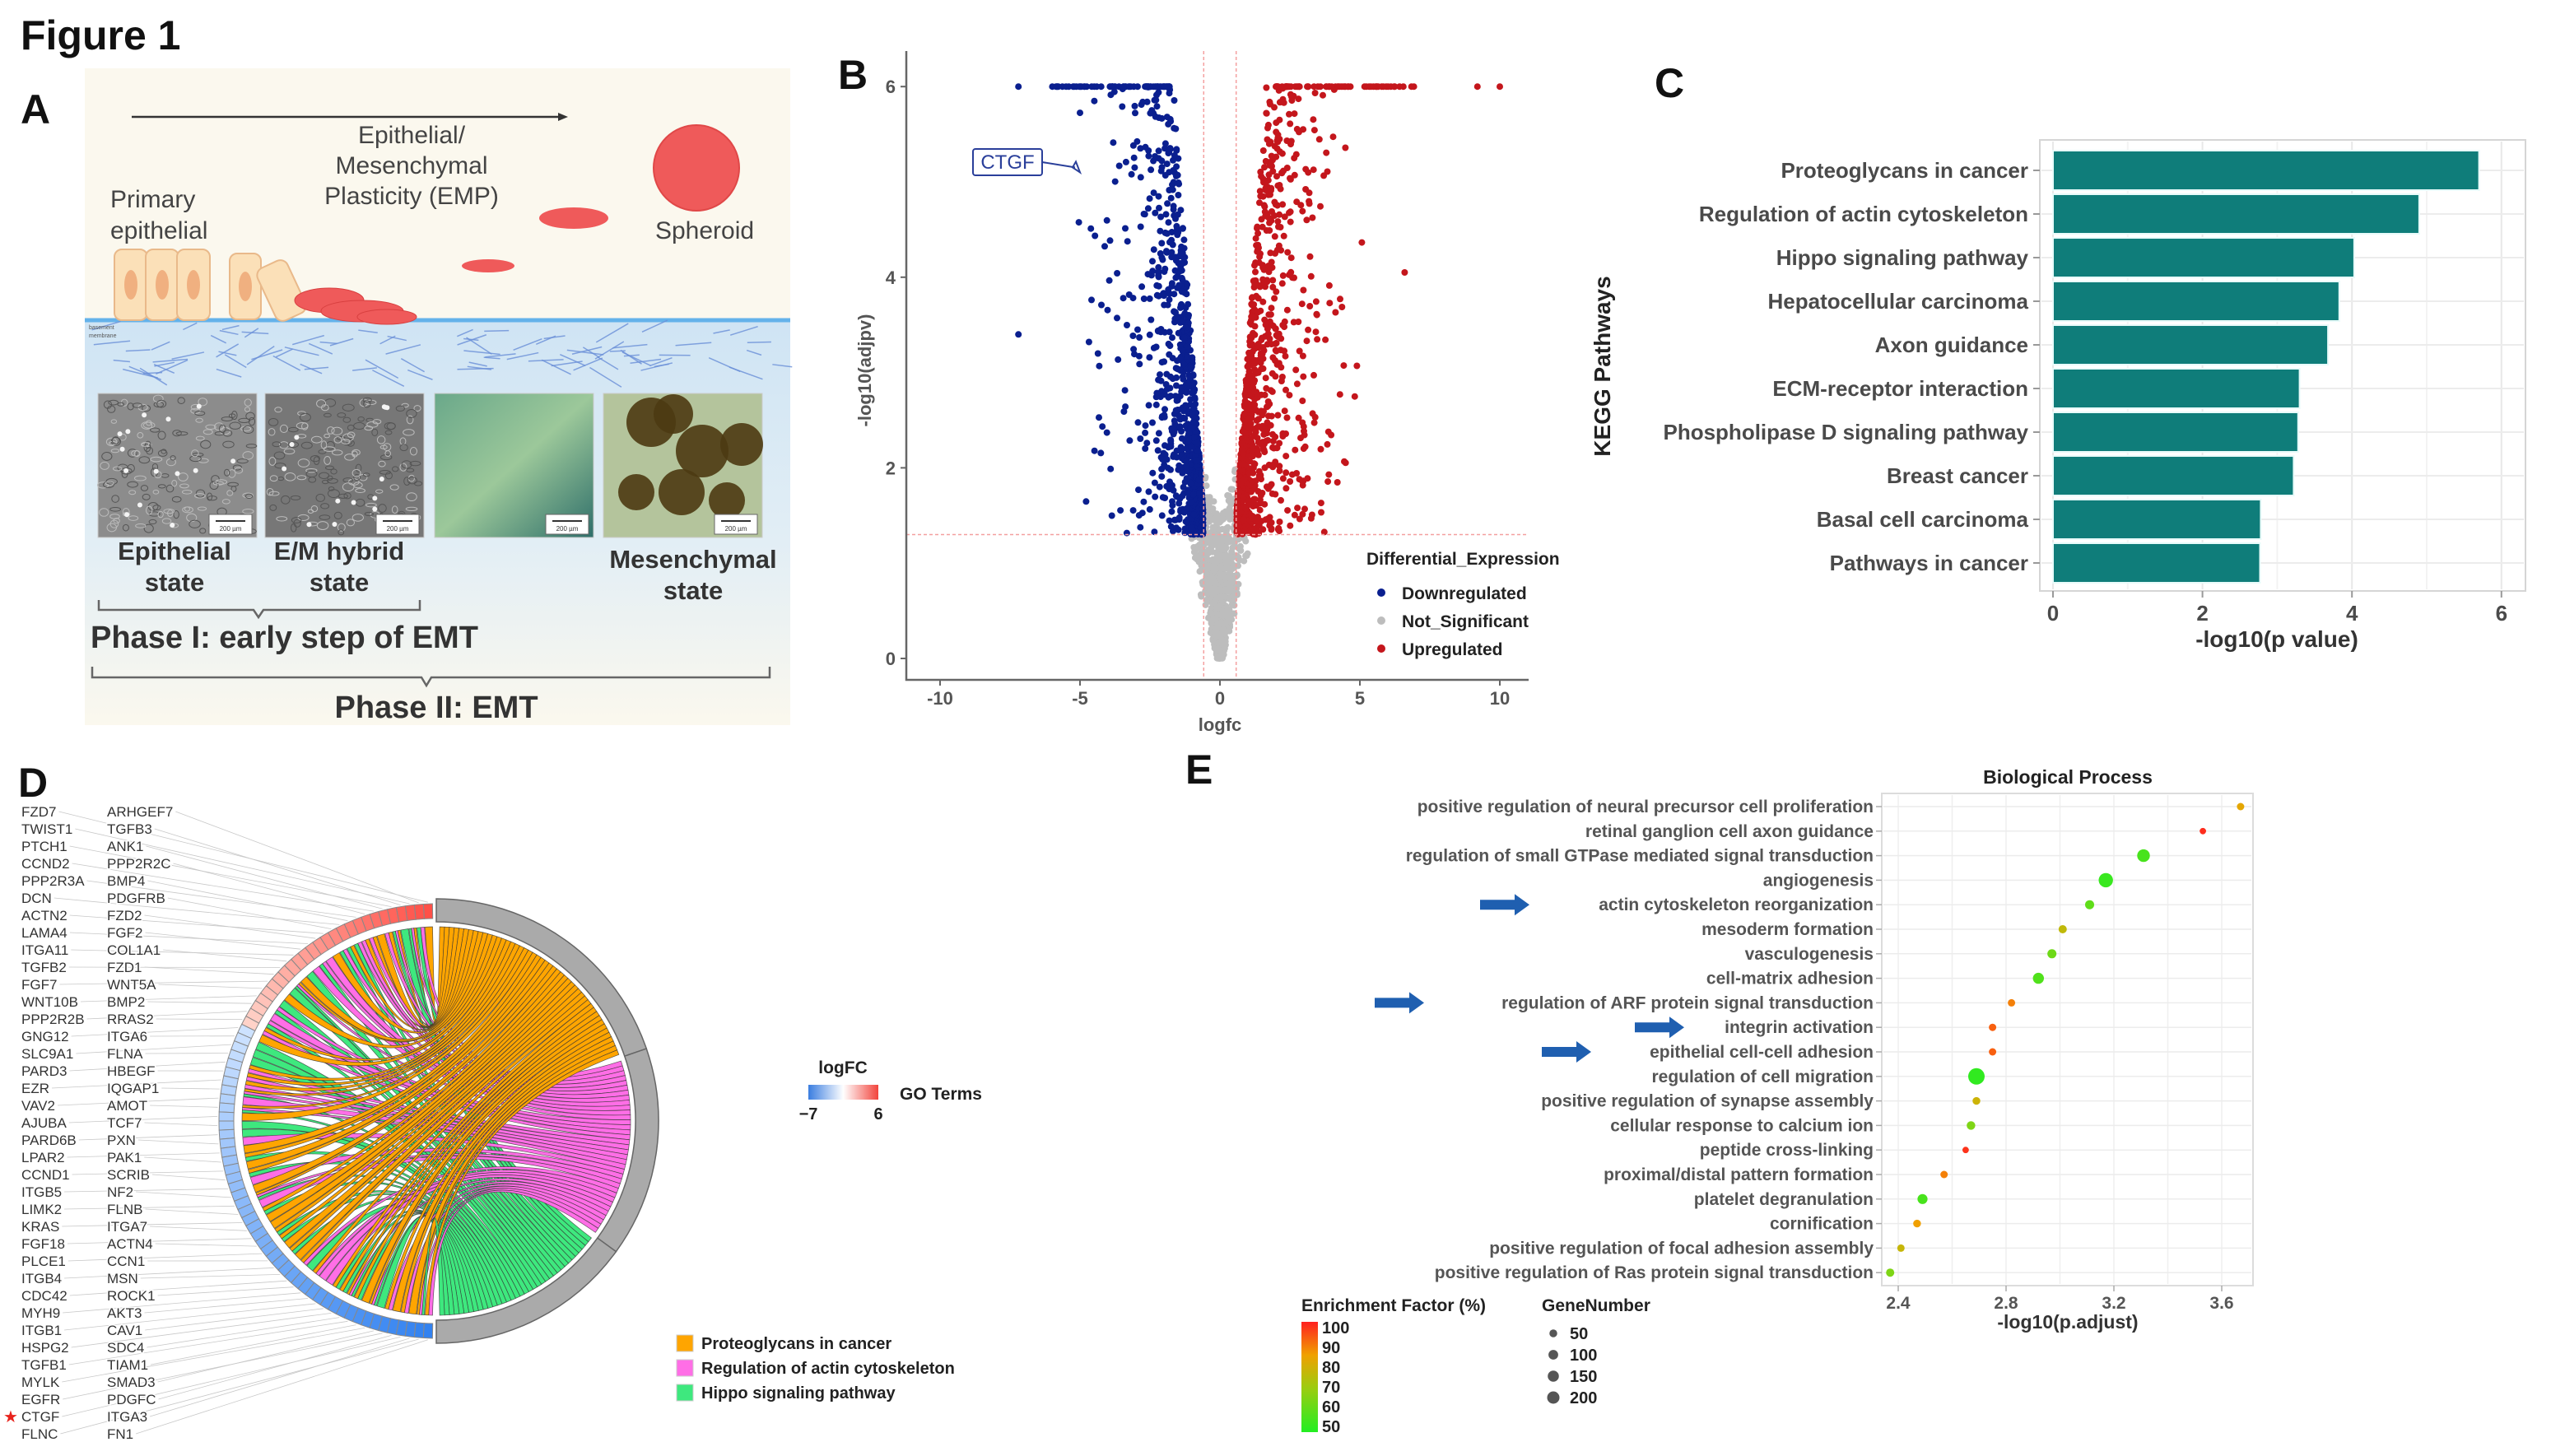  I want to click on go-term-label: platelet degranulation, so click(1784, 1199).